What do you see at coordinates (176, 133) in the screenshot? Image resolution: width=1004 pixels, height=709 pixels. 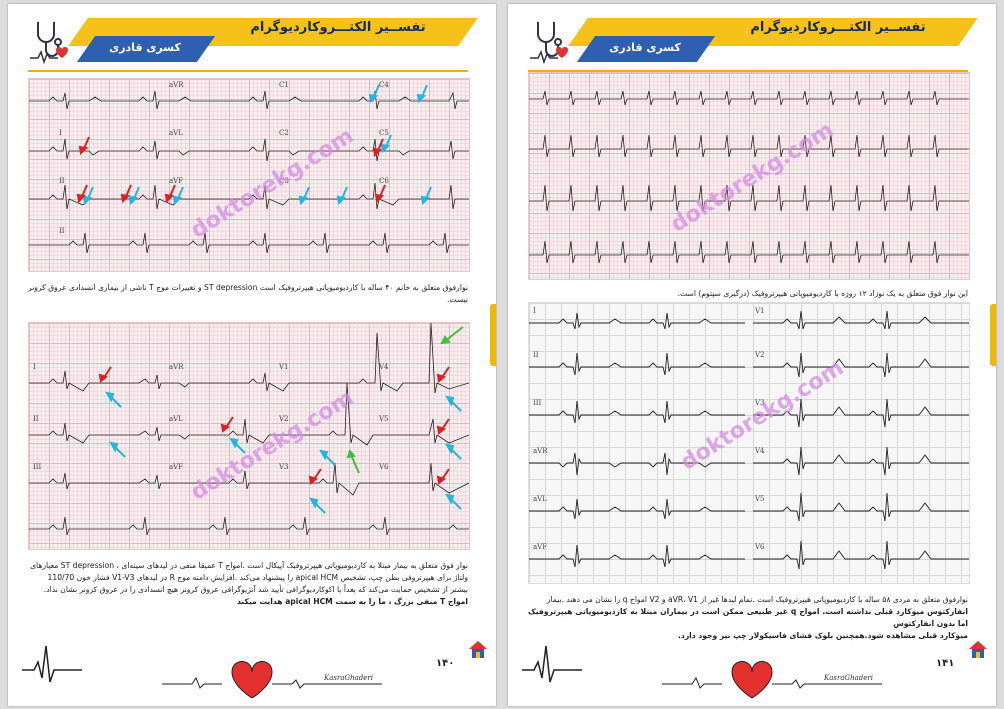 I see `ecg1-lead-label: aVL` at bounding box center [176, 133].